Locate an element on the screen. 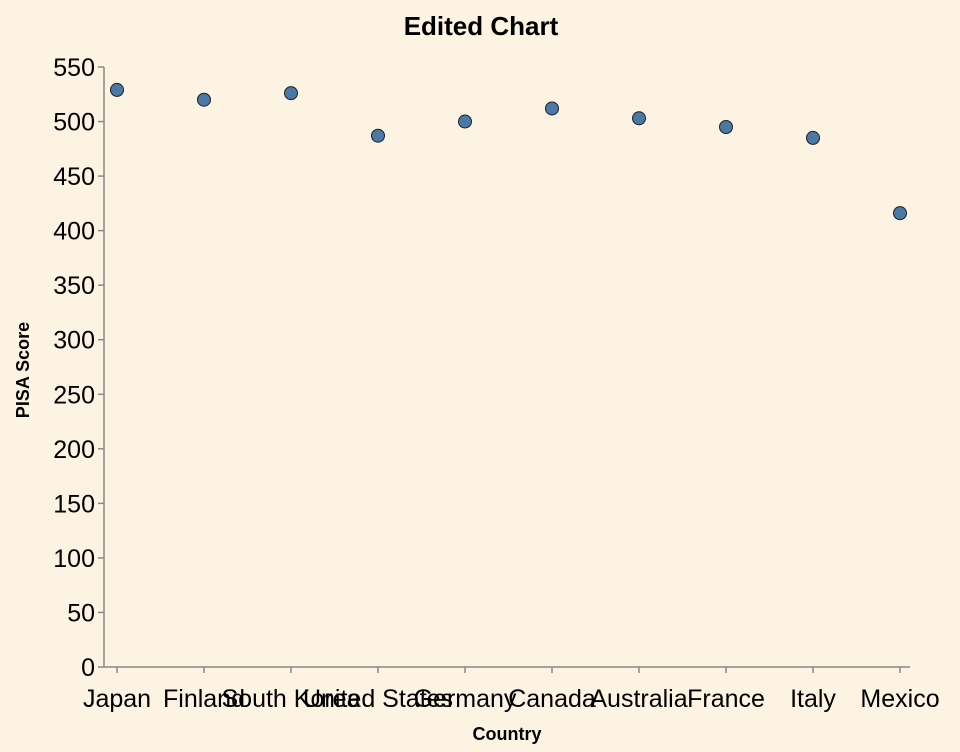  y-tick-label: 200 is located at coordinates (74, 450).